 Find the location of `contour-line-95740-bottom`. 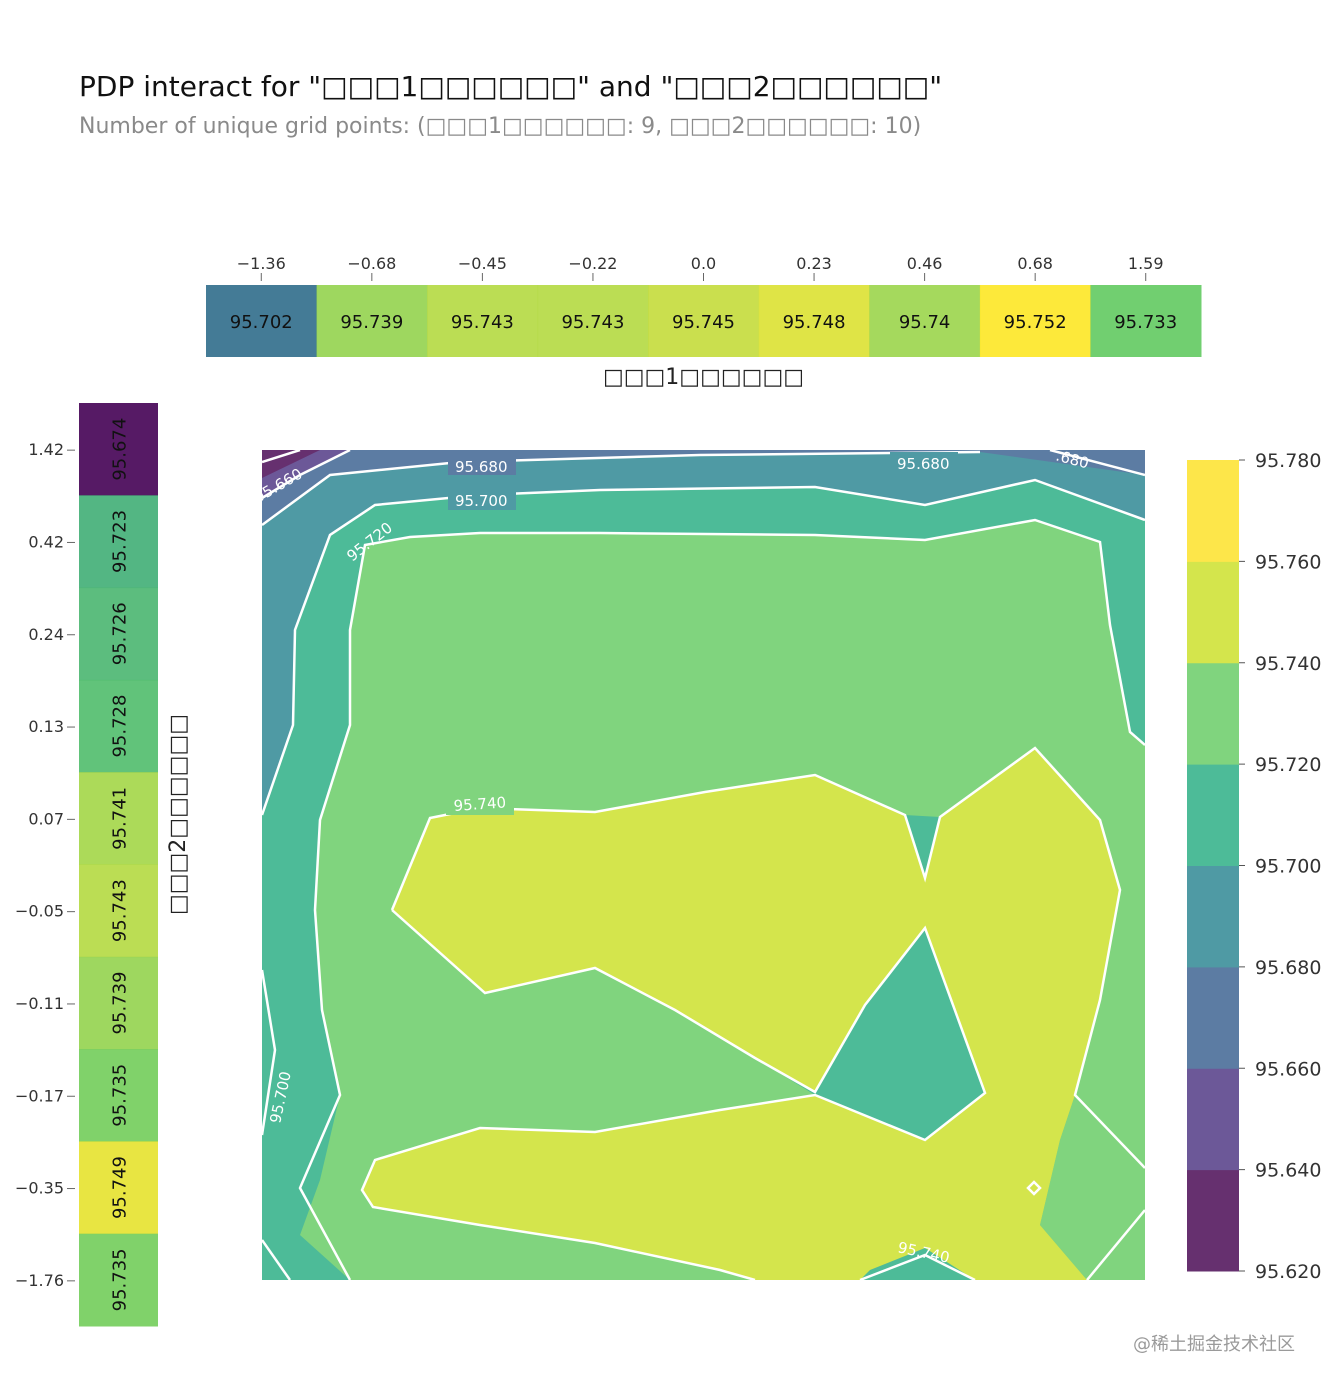

contour-line-95740-bottom is located at coordinates (917, 1266).